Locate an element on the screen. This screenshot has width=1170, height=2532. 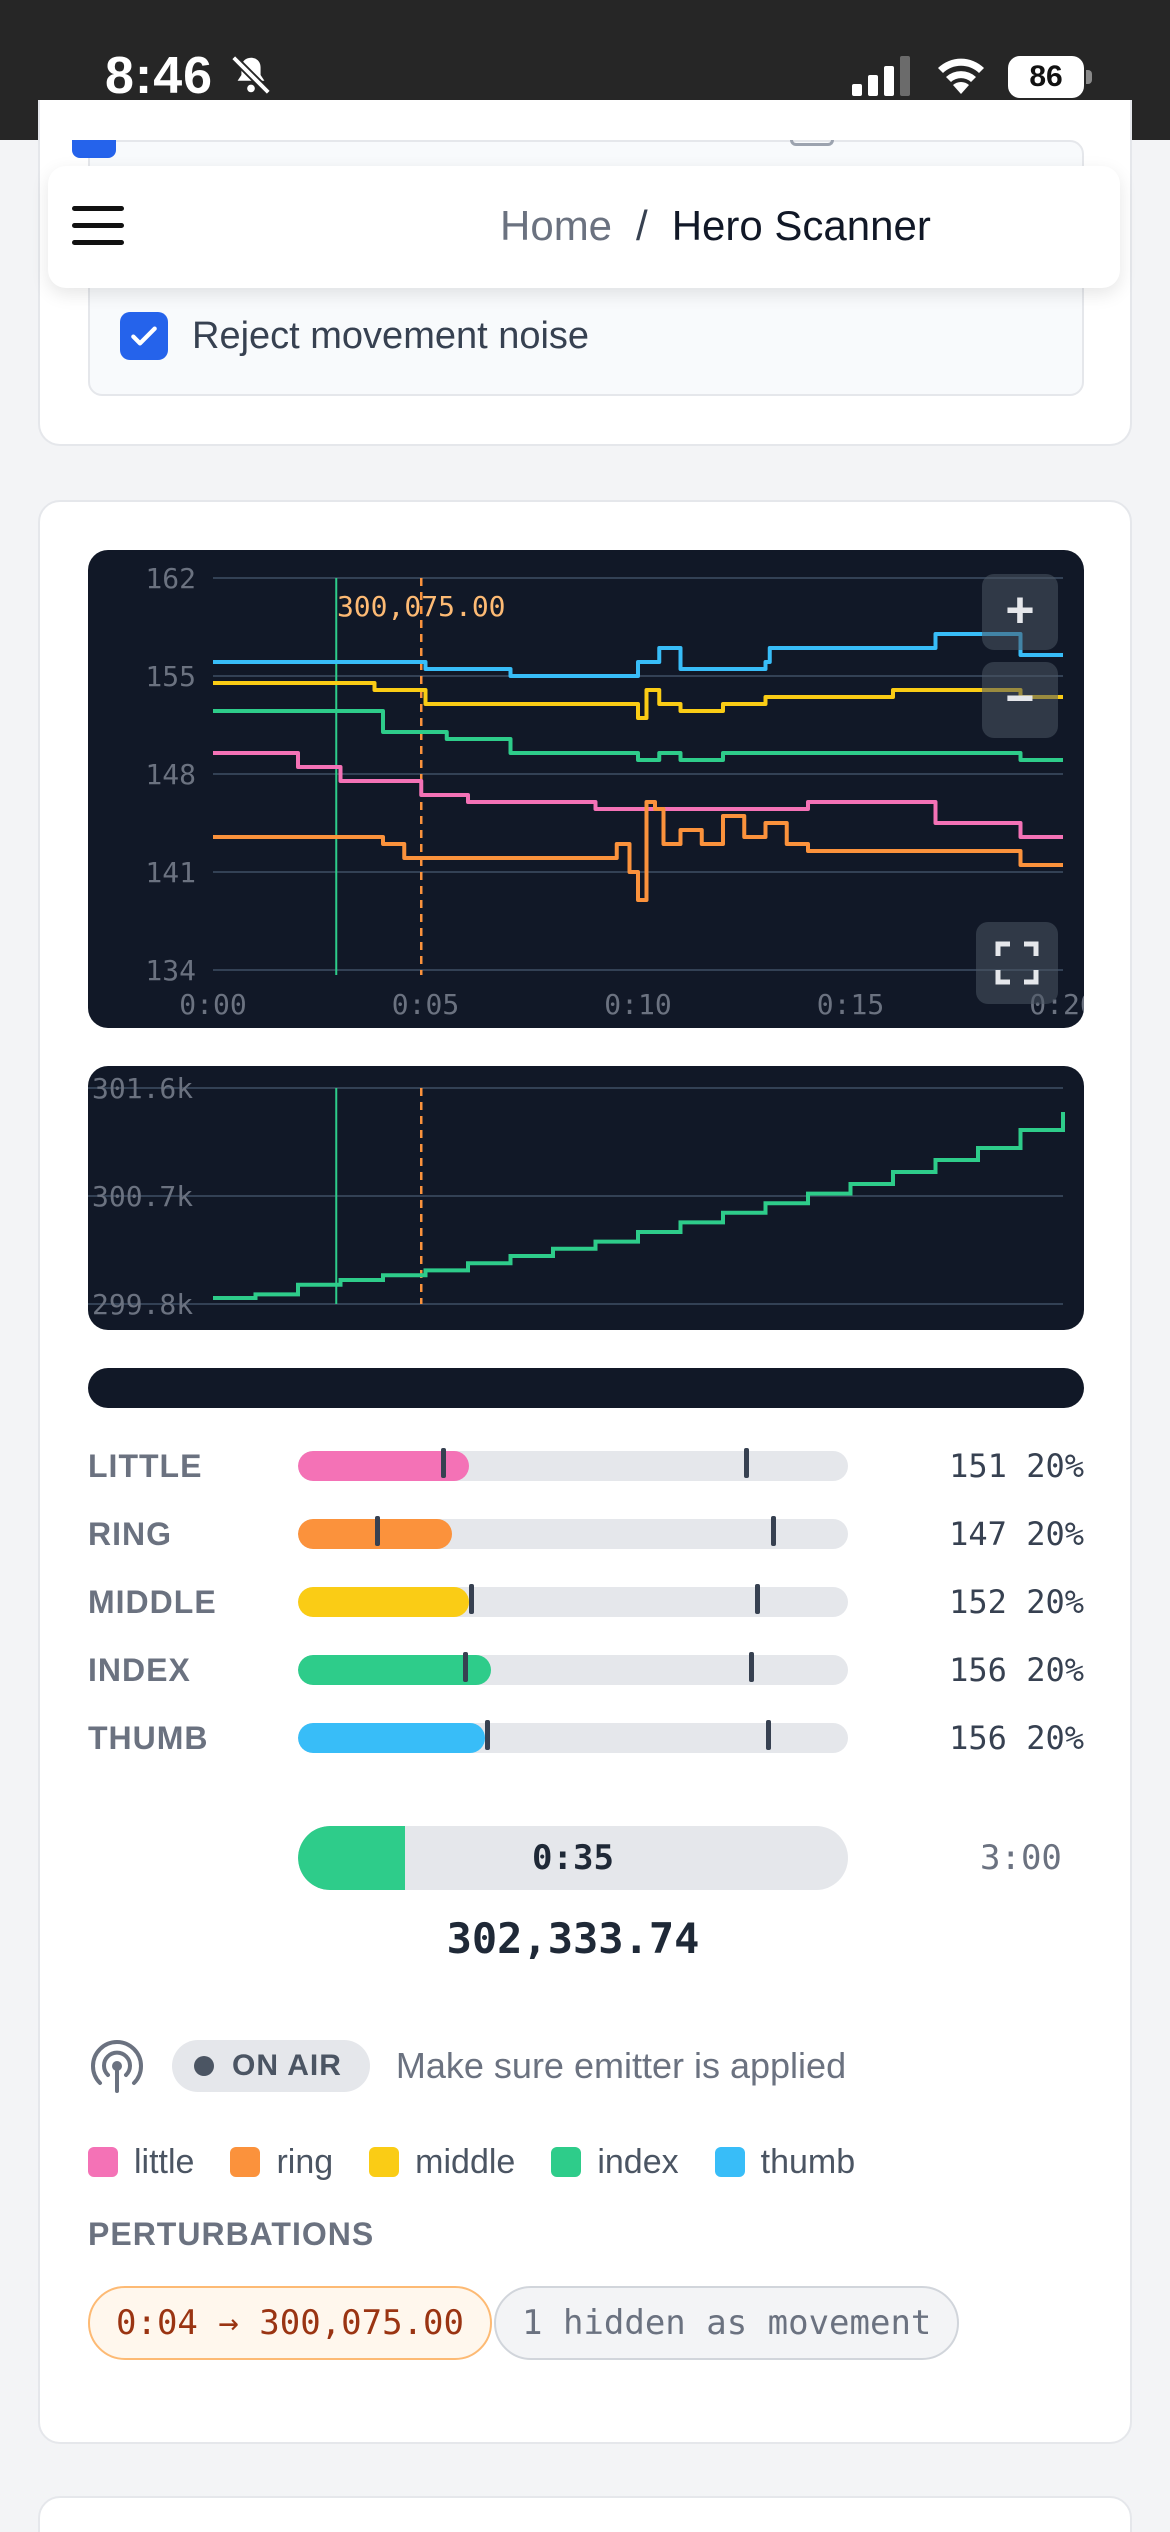
y-tick-label: 141 is located at coordinates (170, 872).